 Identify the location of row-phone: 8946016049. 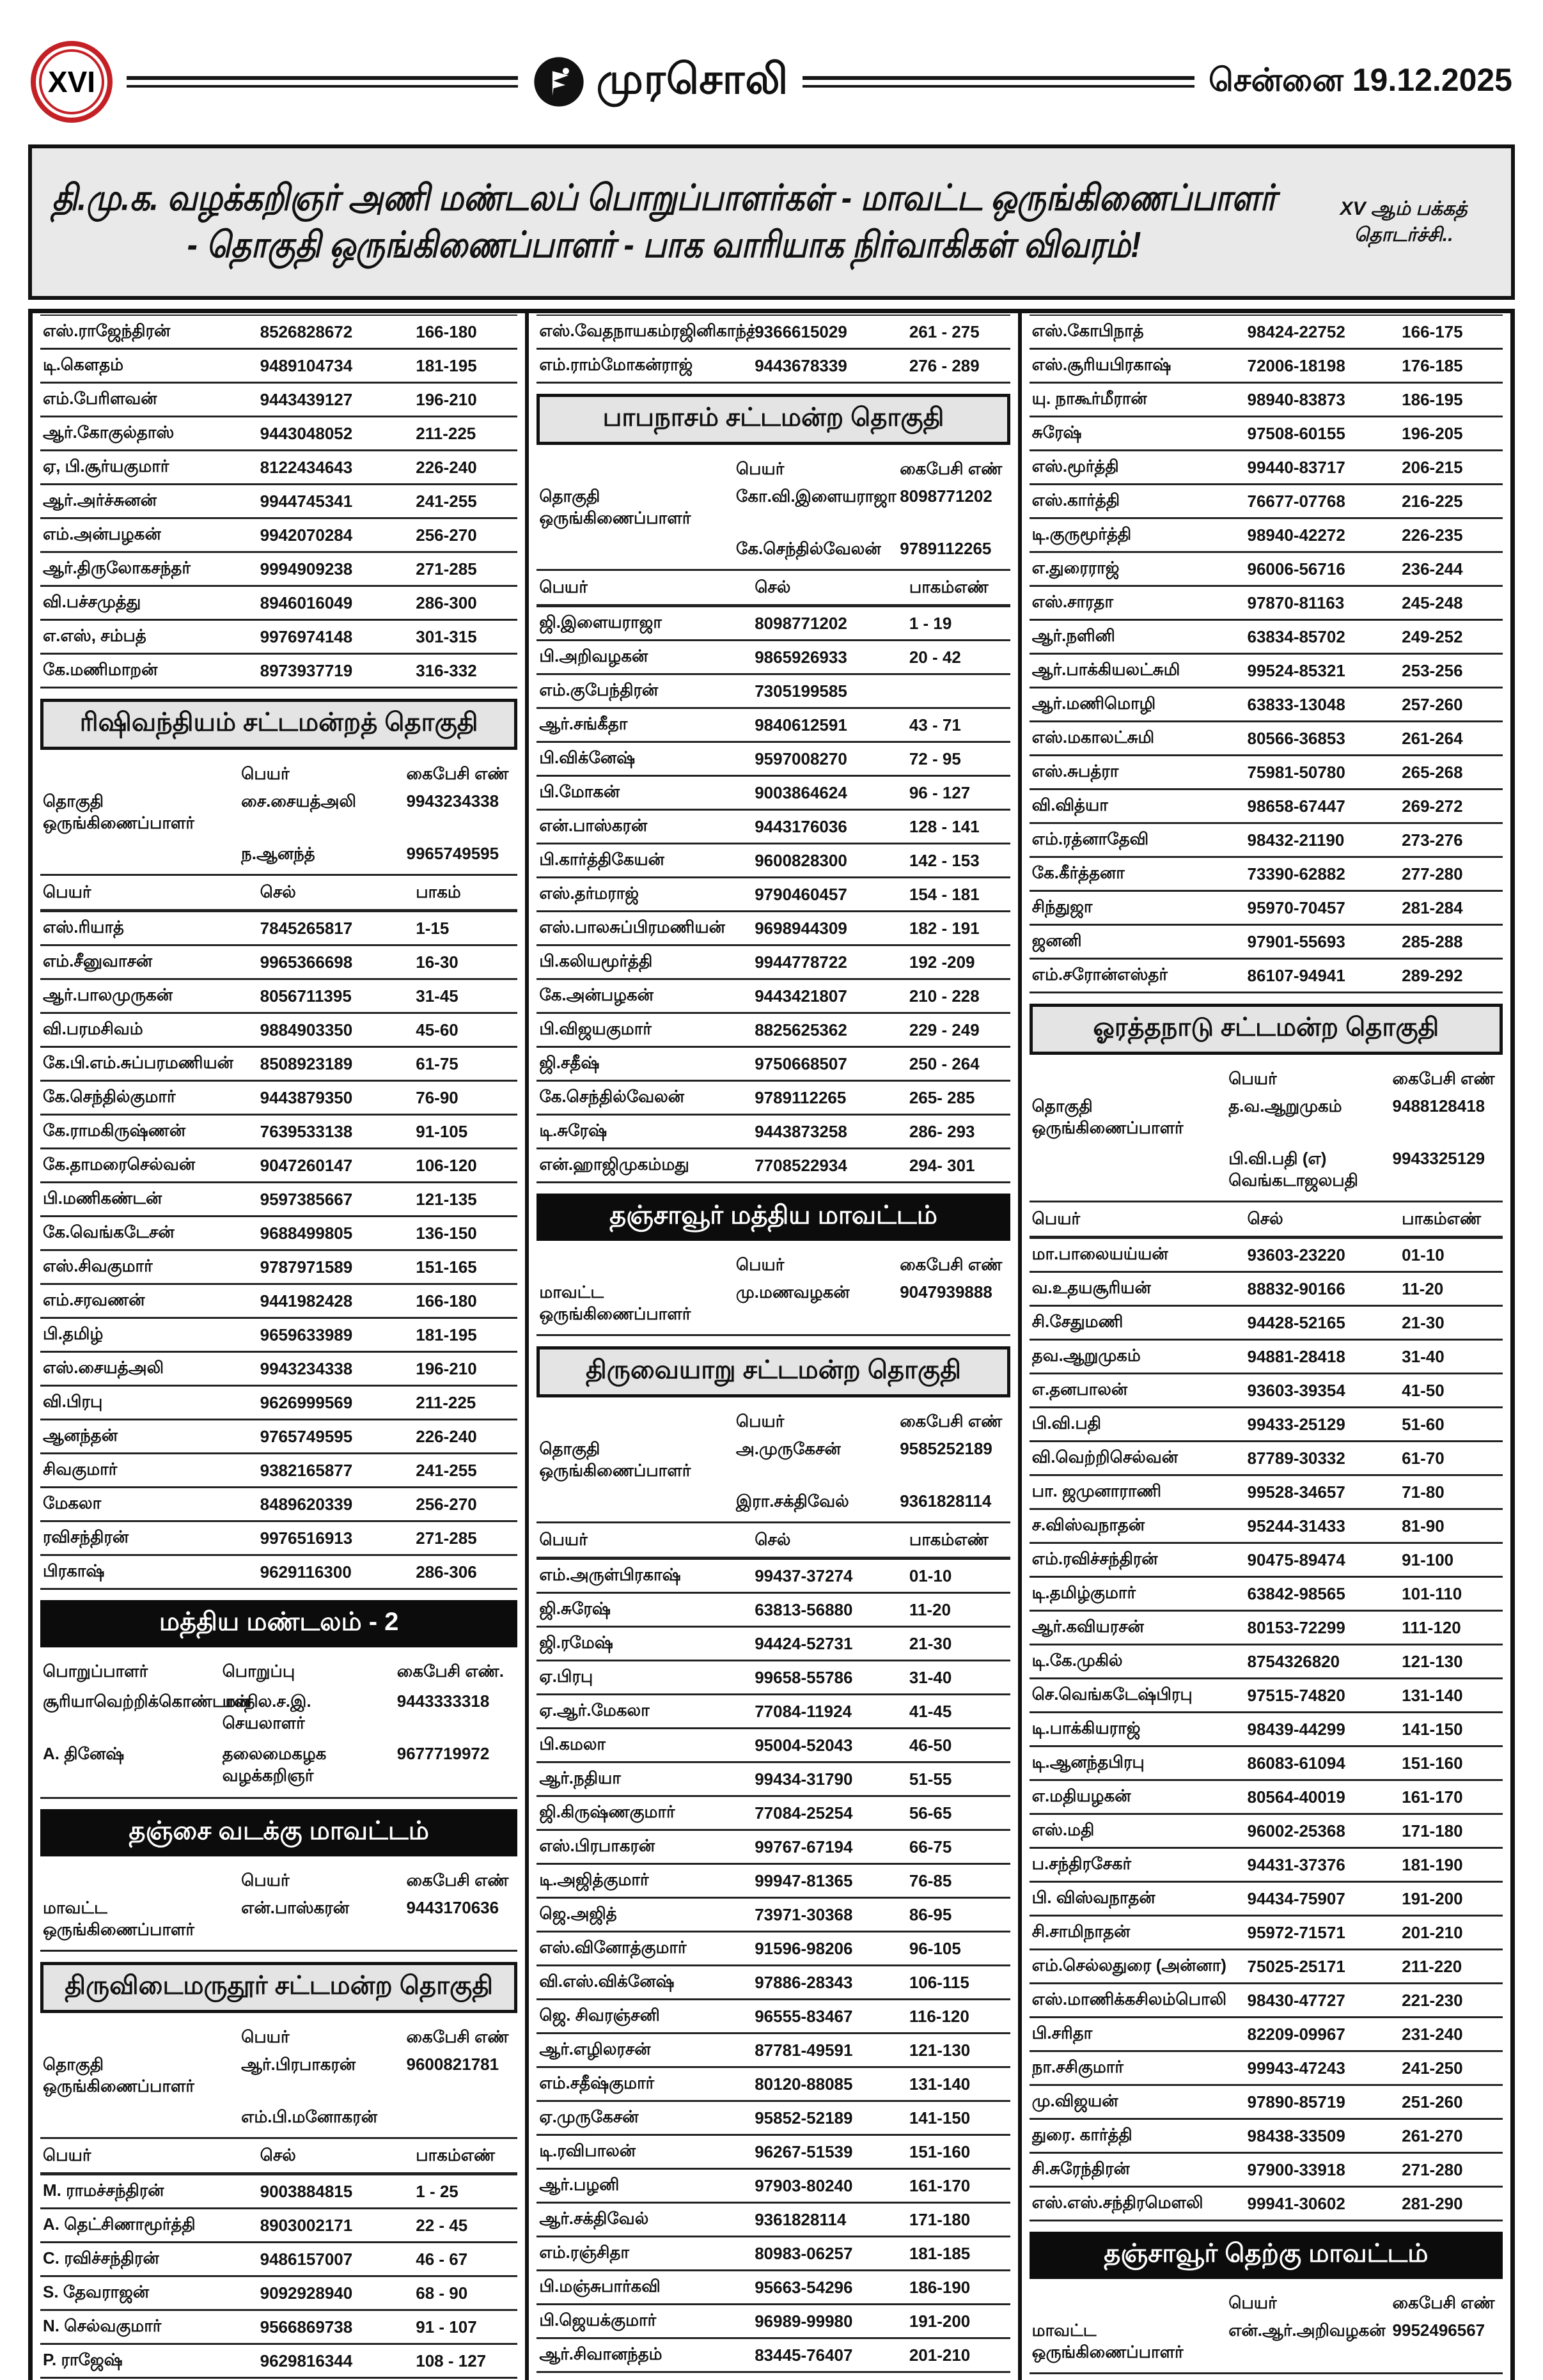
(306, 602).